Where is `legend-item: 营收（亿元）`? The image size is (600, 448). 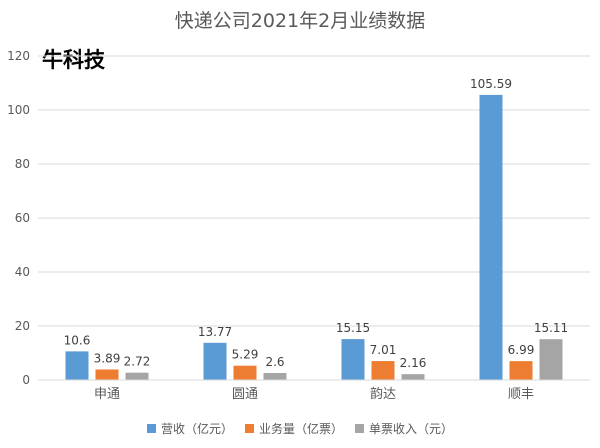
legend-item: 营收（亿元） is located at coordinates (189, 428).